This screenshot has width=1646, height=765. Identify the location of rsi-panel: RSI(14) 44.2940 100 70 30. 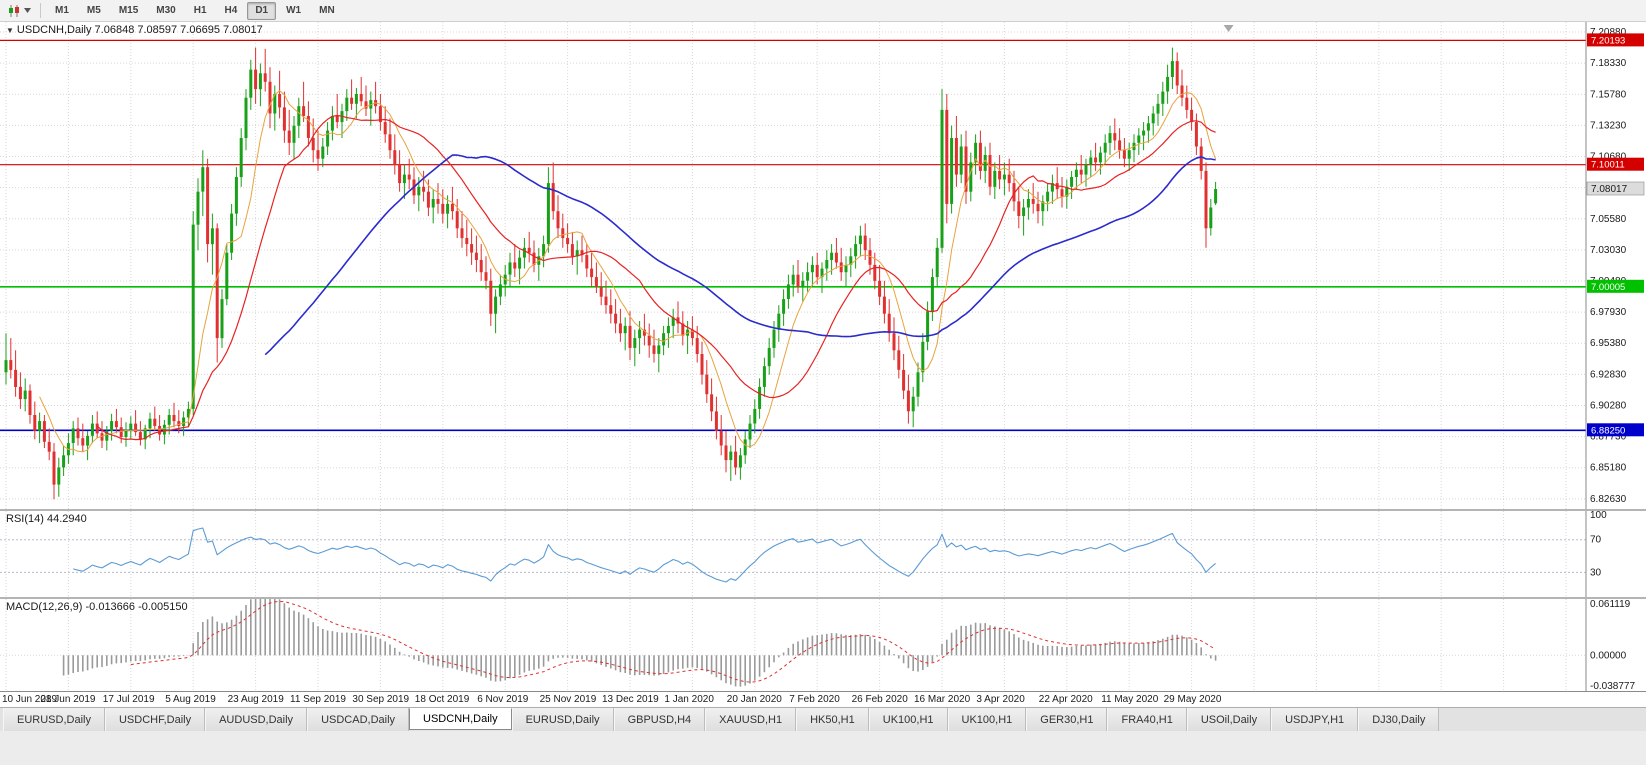
(823, 555).